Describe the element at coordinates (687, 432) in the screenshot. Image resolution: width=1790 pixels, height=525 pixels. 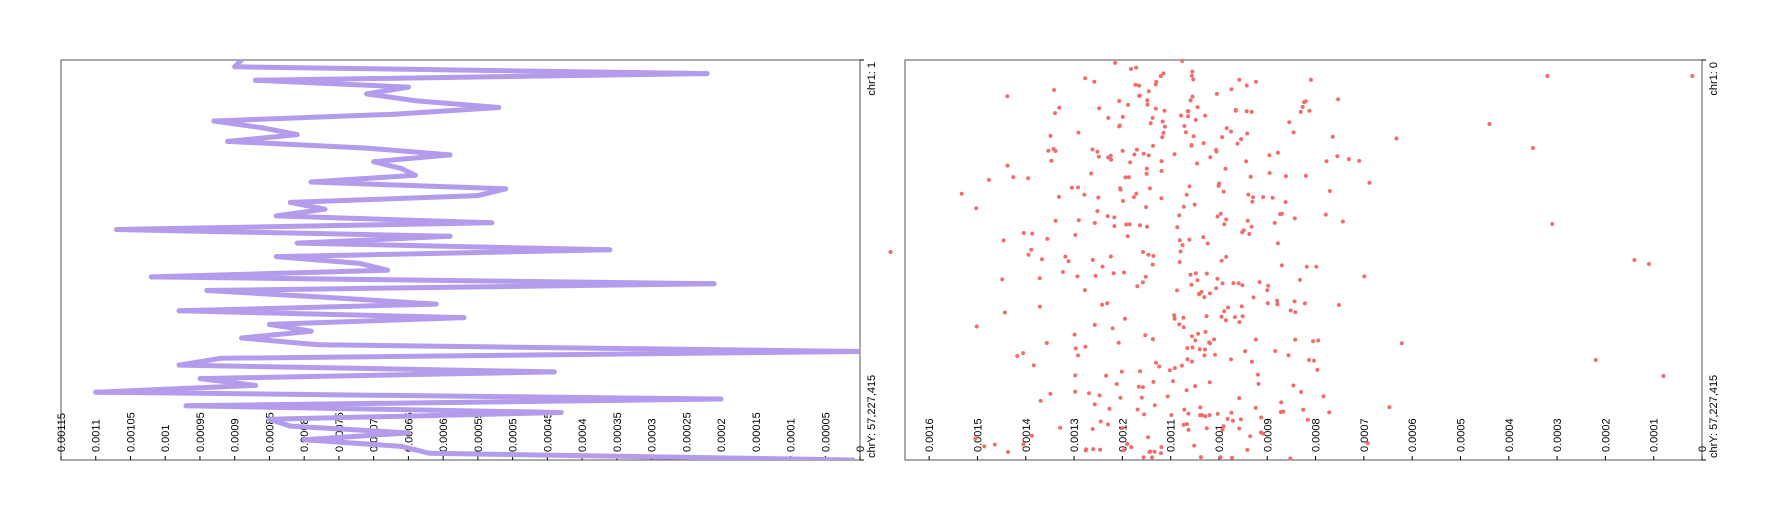
I see `value-axis-tick-label: 0.00025` at that location.